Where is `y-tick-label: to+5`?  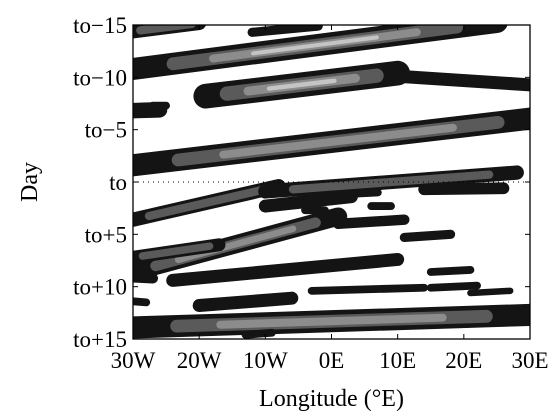 y-tick-label: to+5 is located at coordinates (106, 234).